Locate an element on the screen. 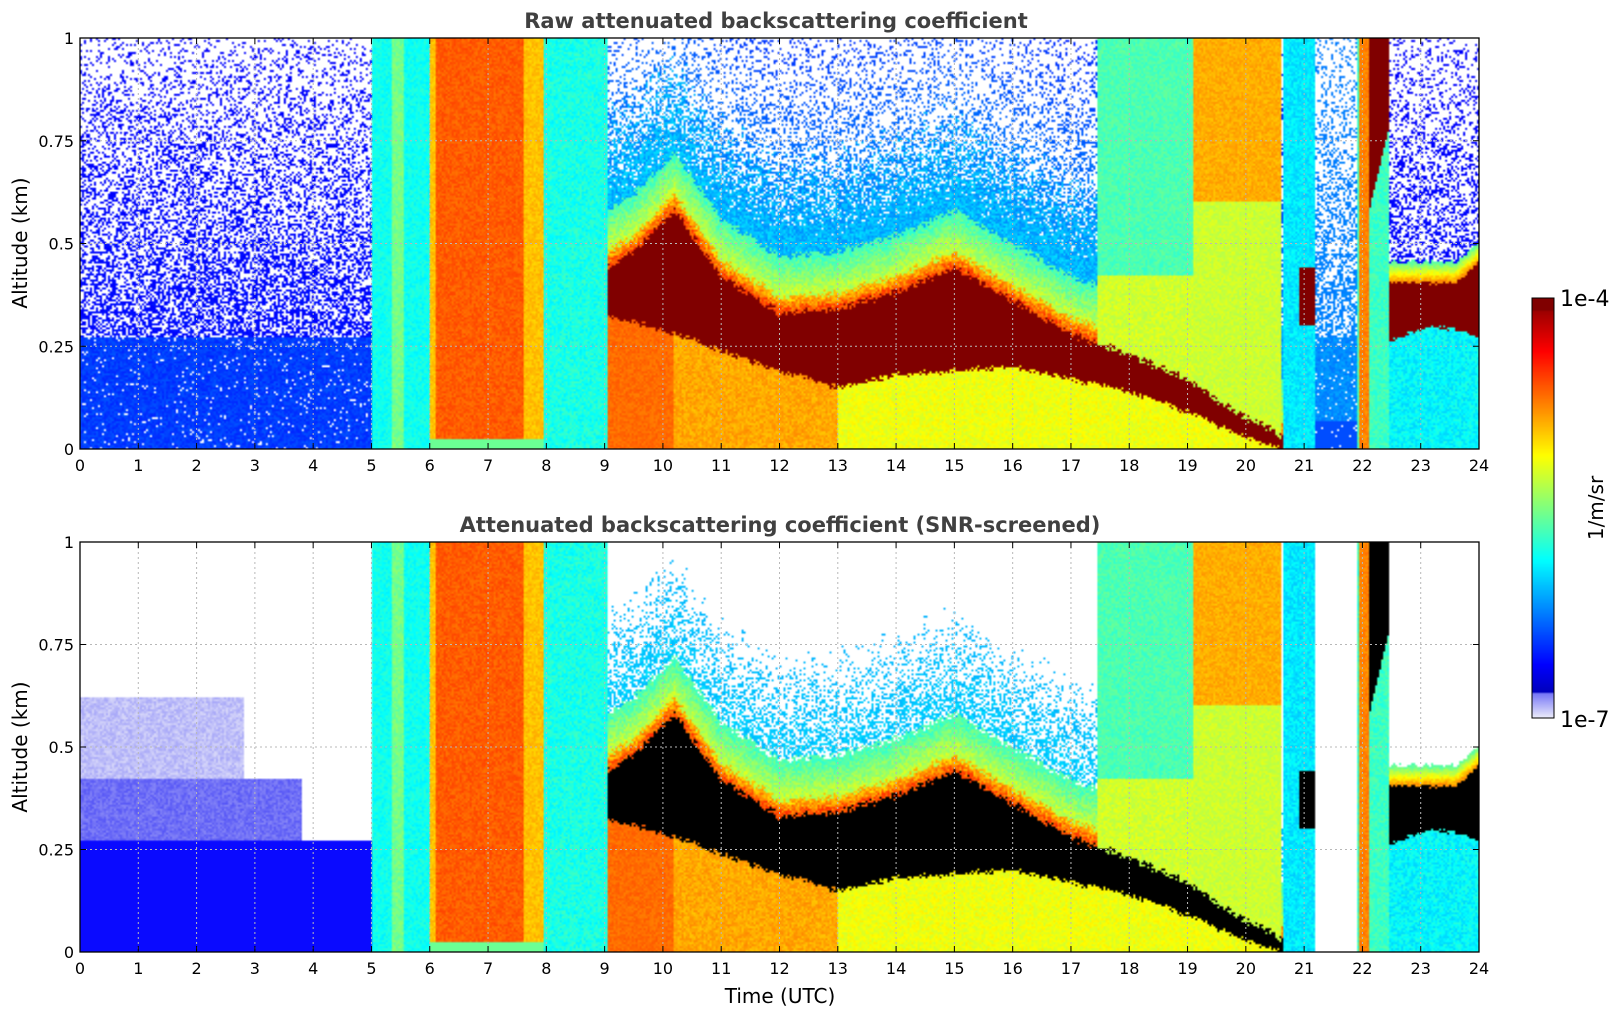 This screenshot has height=1020, width=1621. y-tick-labels-screened: 0 0.25 0.5 0.75 1 is located at coordinates (56, 747).